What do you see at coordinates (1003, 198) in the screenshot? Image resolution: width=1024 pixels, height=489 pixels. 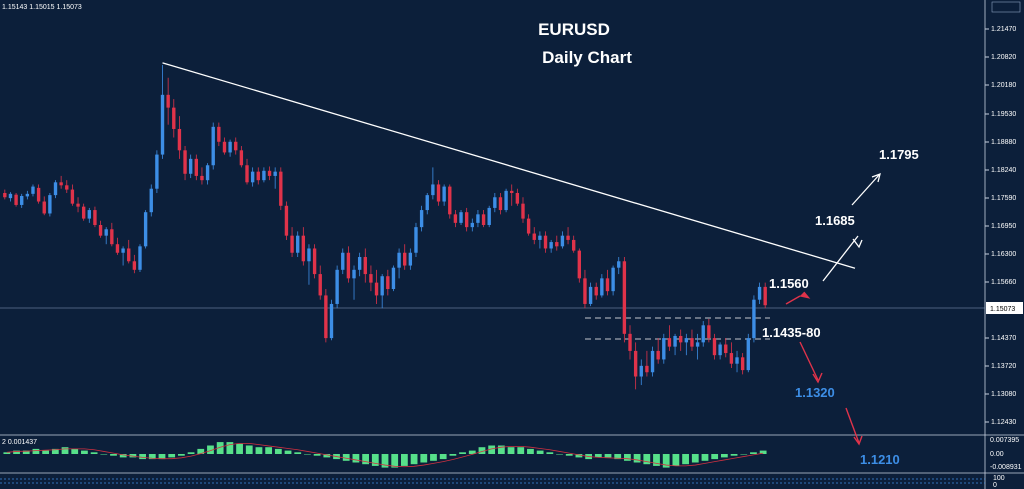 I see `price-tick-label: 1.17590` at bounding box center [1003, 198].